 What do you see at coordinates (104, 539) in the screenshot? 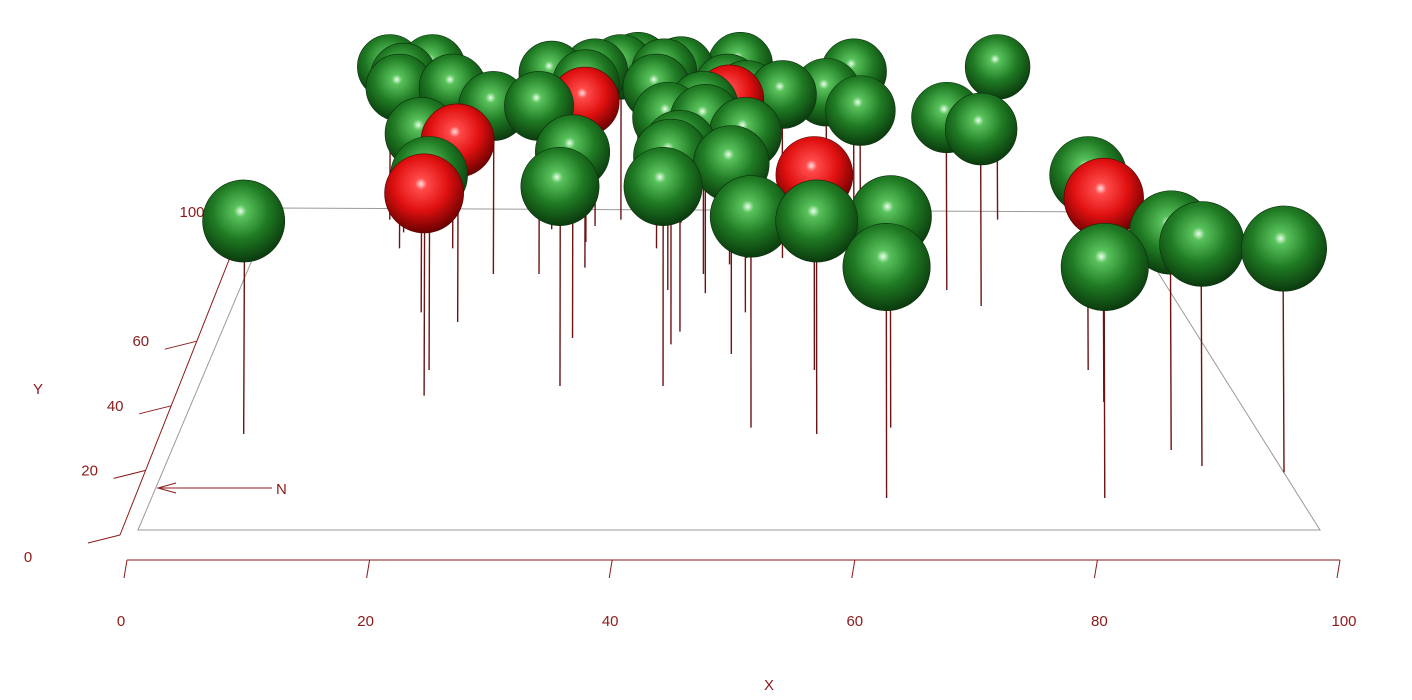
I see `y-axis-floor-tick` at bounding box center [104, 539].